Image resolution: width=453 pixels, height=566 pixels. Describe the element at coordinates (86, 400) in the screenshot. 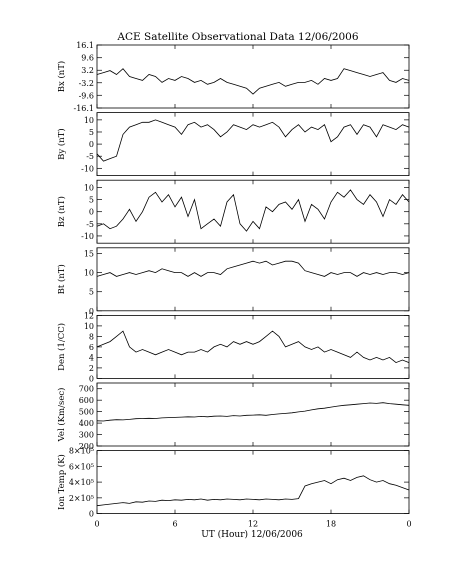

I see `y-tick-label: 600` at that location.